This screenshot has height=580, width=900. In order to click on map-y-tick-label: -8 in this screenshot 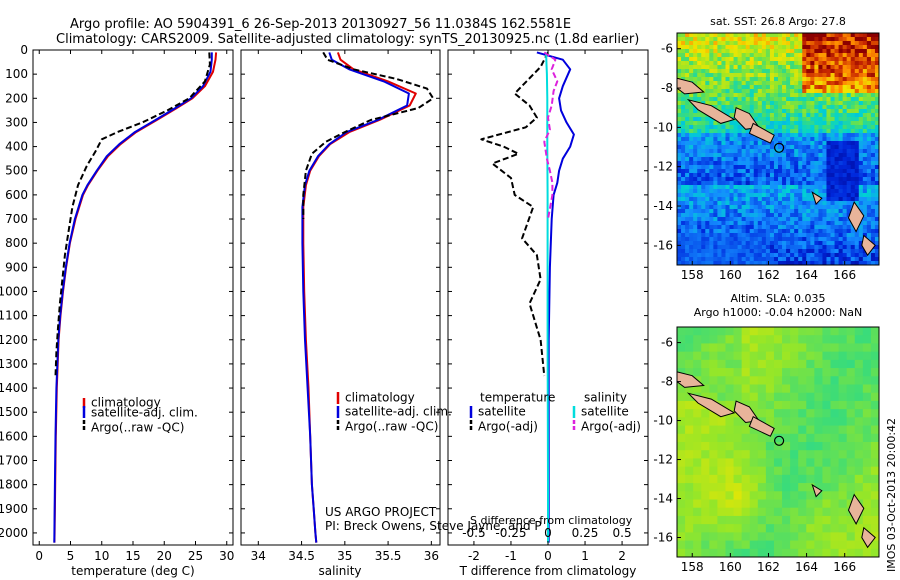, I will do `click(667, 382)`.